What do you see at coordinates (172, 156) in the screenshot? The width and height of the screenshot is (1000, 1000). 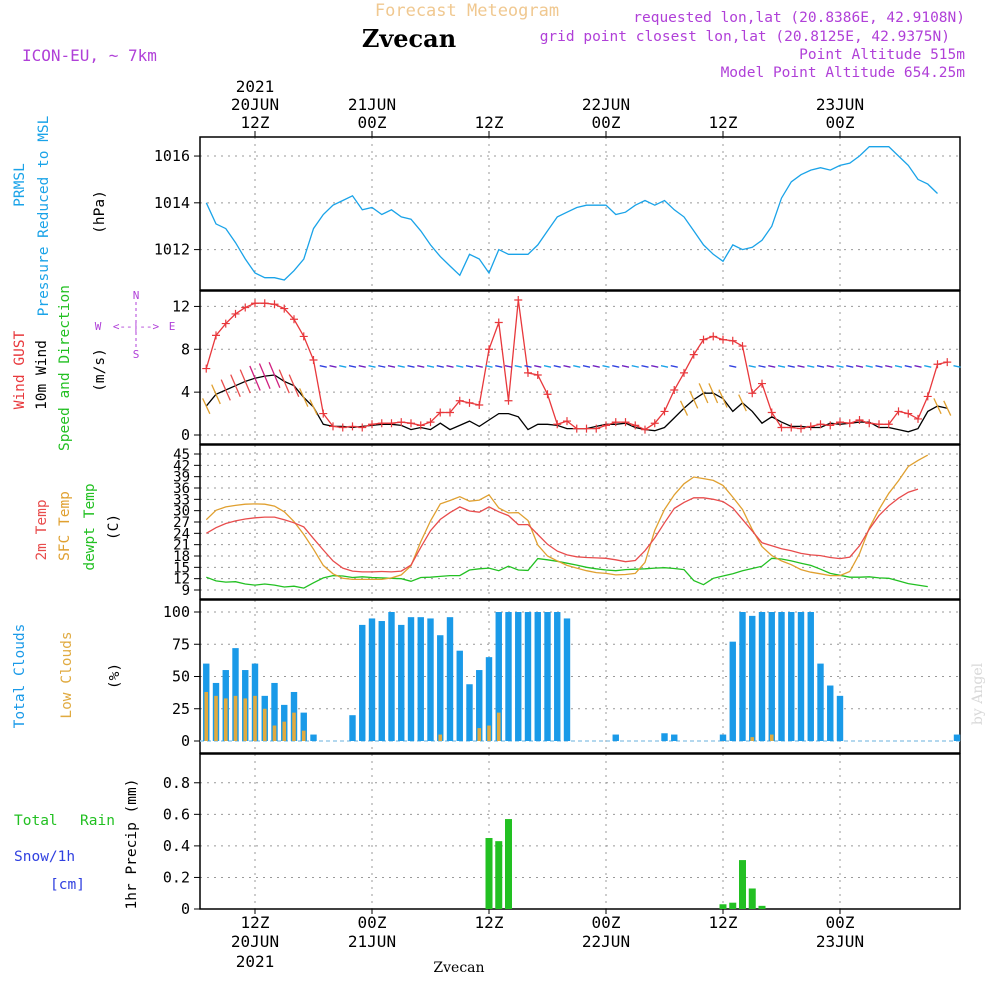 I see `ytick-label: 1016` at bounding box center [172, 156].